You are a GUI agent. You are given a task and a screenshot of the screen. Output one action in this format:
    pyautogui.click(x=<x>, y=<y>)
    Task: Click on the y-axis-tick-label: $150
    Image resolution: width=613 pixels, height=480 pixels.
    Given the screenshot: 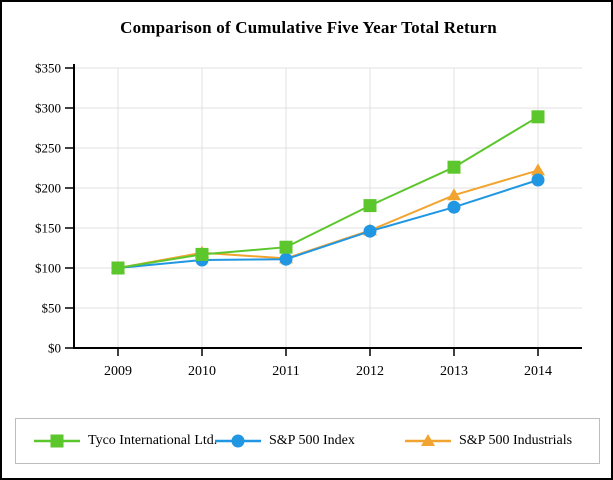 What is the action you would take?
    pyautogui.click(x=48, y=228)
    